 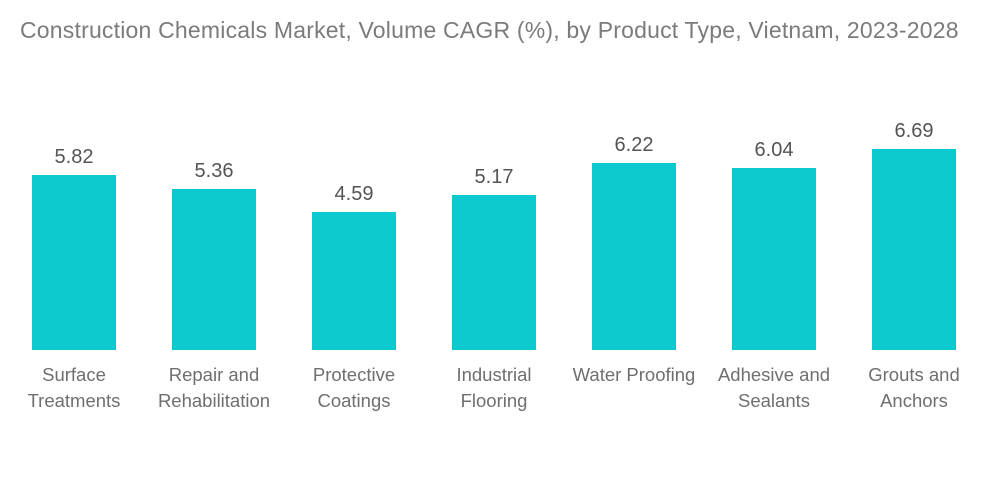 What do you see at coordinates (214, 387) in the screenshot?
I see `bar-category-label: Repair and Rehabilitation` at bounding box center [214, 387].